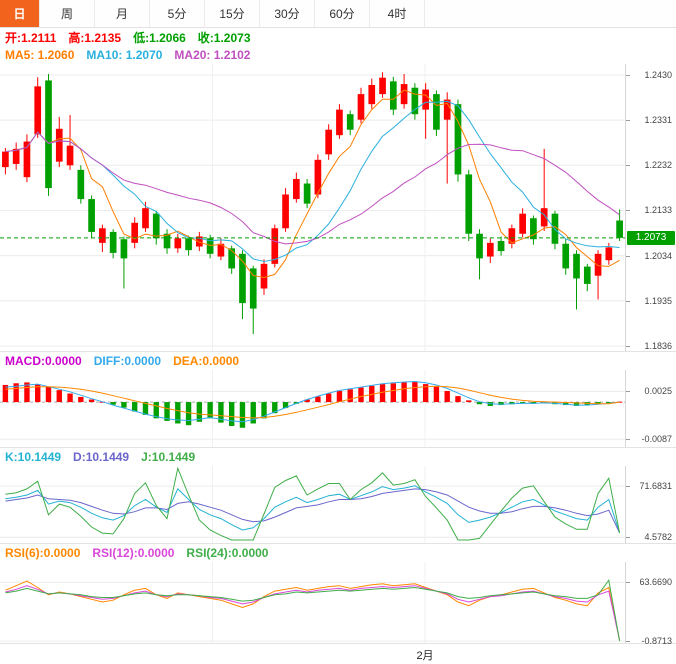 The width and height of the screenshot is (676, 664). I want to click on macd-row: MACD:0.0000 DIFF:0.0000 DEA:0.0000, so click(338, 361).